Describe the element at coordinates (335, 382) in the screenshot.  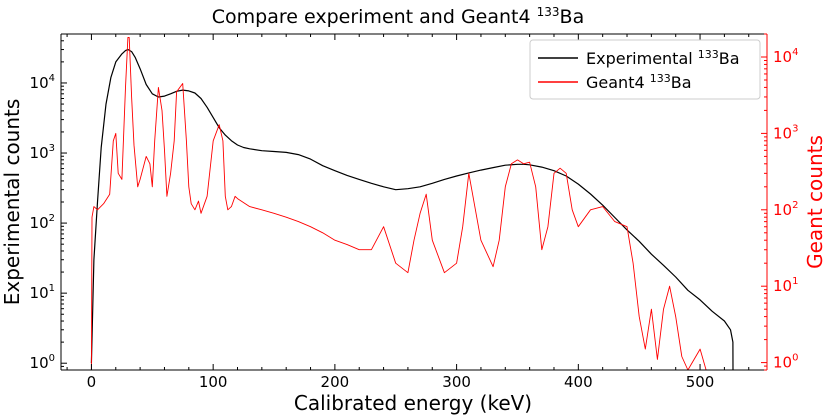
I see `x-tick-label: 200` at that location.